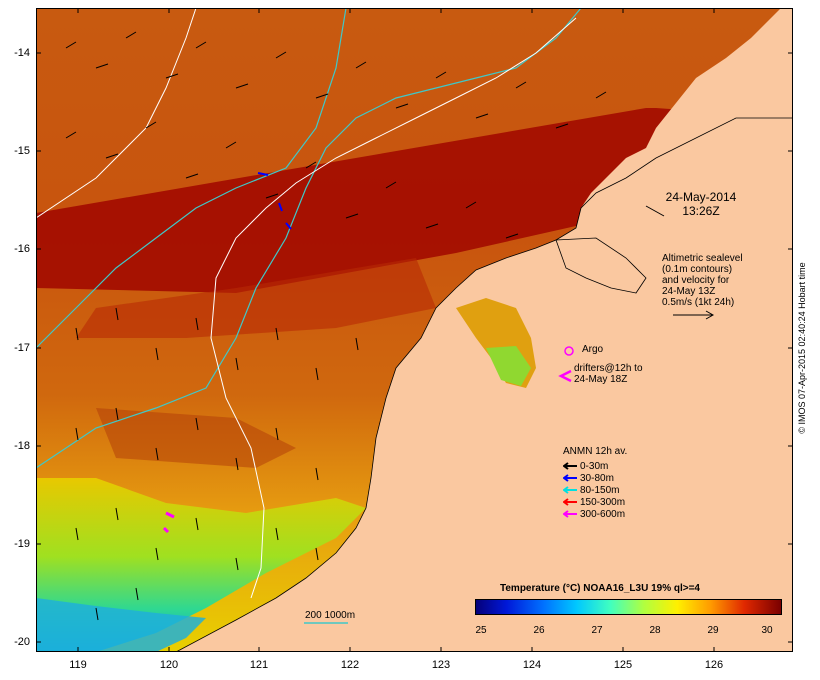 This screenshot has width=820, height=680. What do you see at coordinates (22, 642) in the screenshot?
I see `y-tick-label: -20` at bounding box center [22, 642].